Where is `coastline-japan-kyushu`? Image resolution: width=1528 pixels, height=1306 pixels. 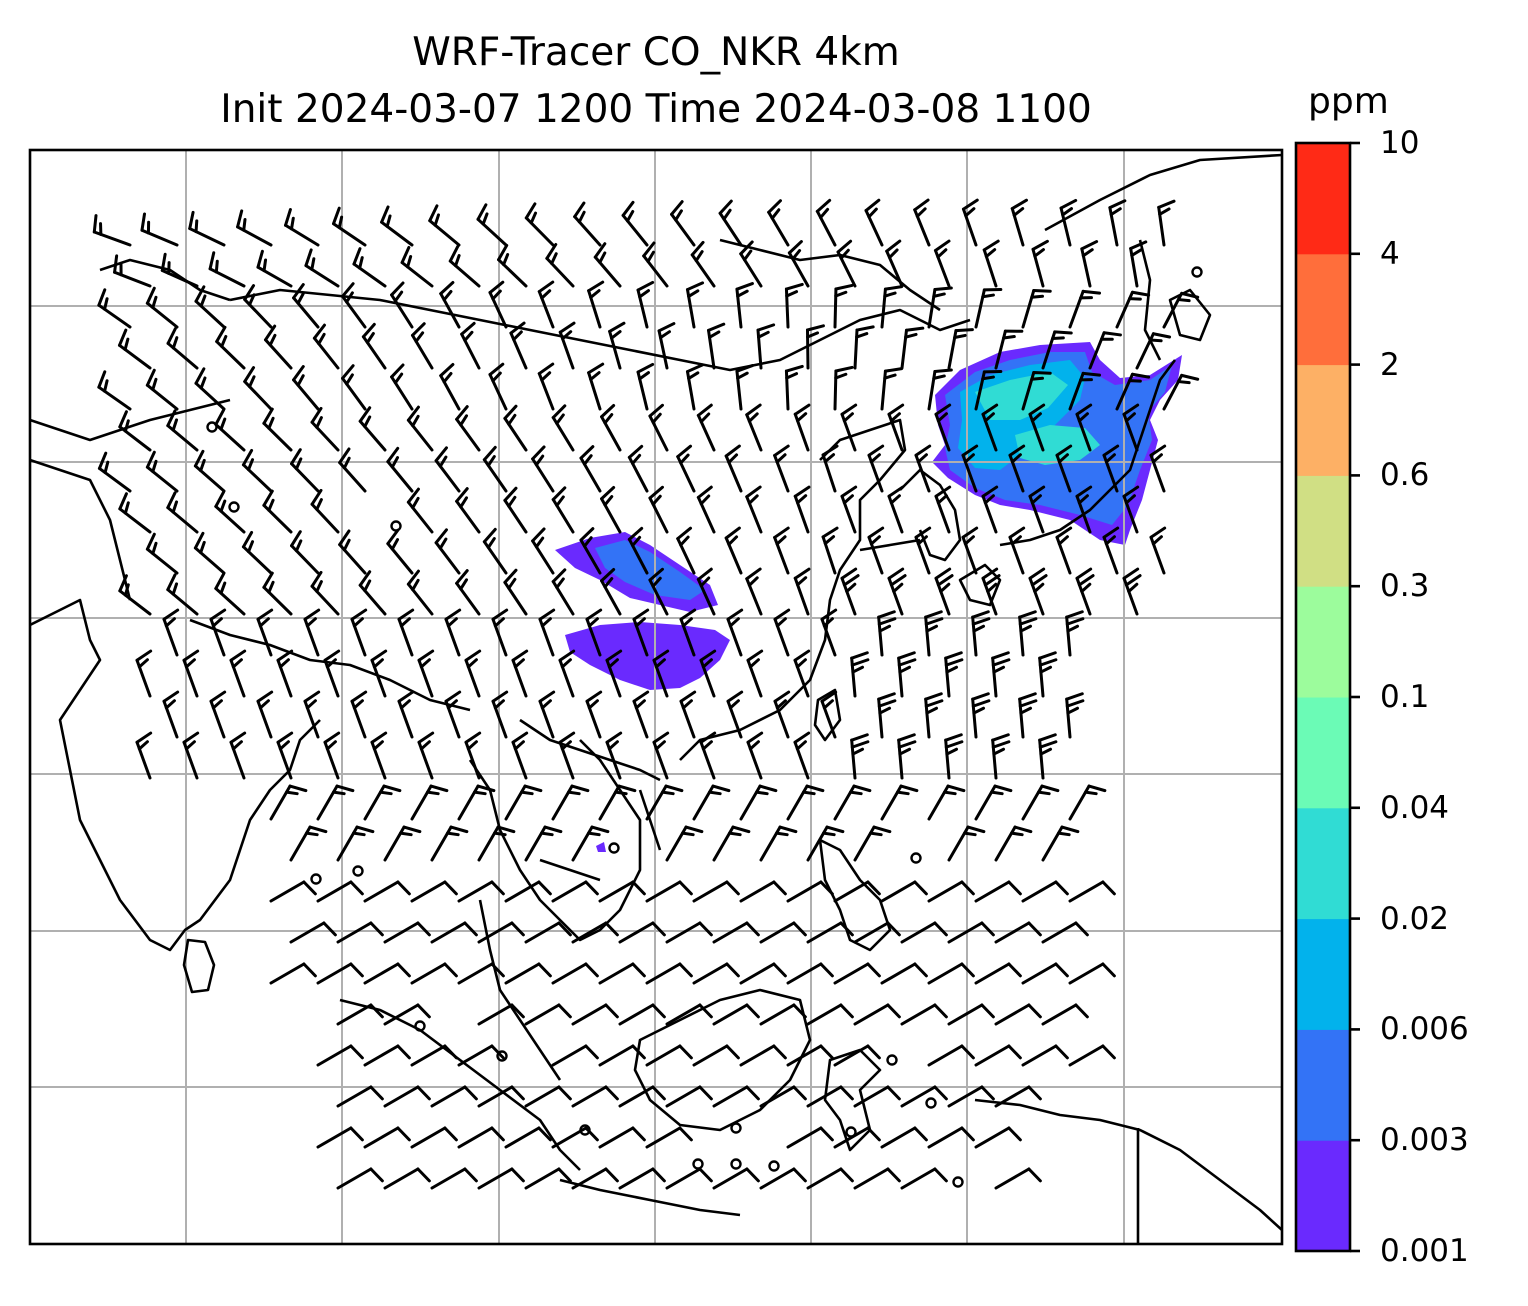
coastline-japan-kyushu is located at coordinates (980, 585).